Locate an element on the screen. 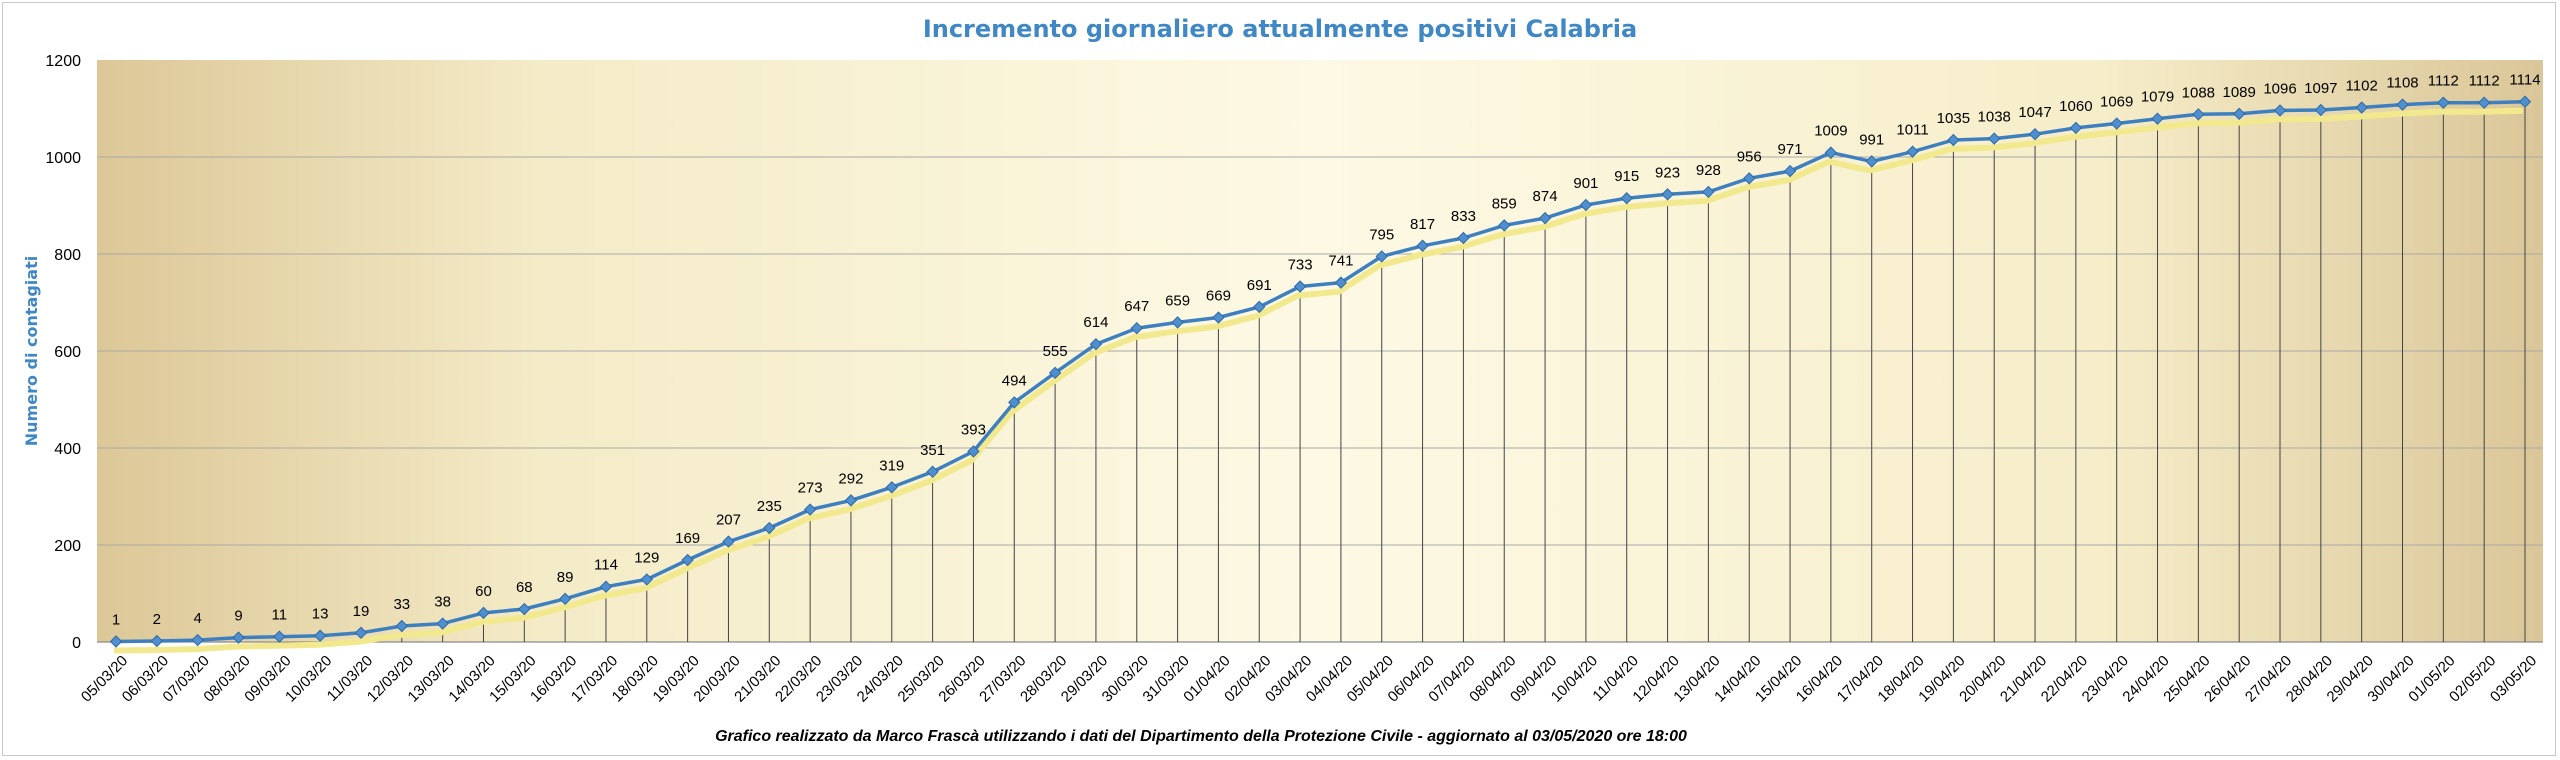 The image size is (2560, 760). data-label: 292 is located at coordinates (850, 478).